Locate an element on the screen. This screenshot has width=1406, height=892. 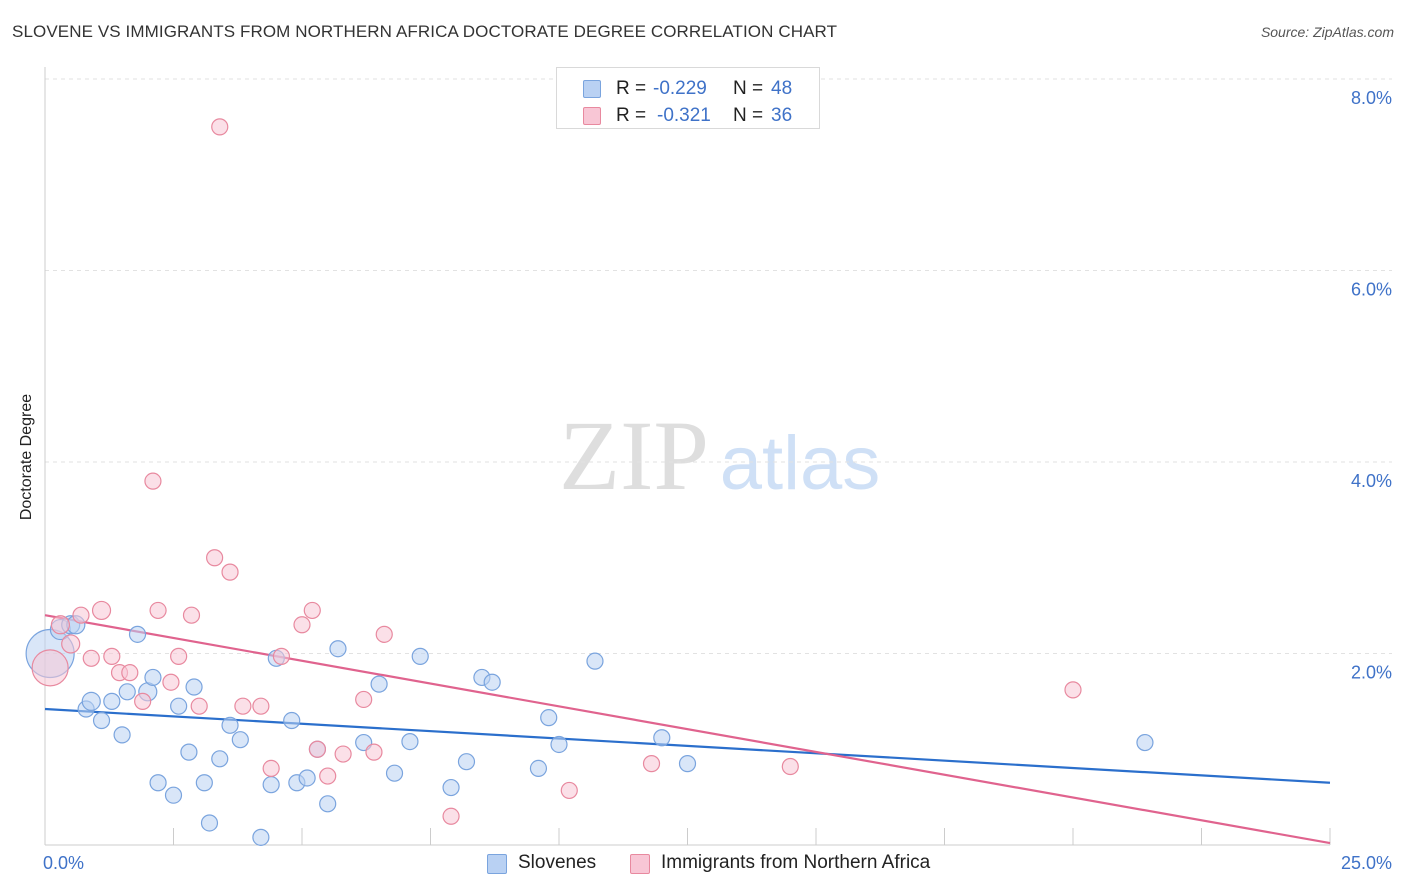
slovene-trend-line is located at coordinates (687, 745).